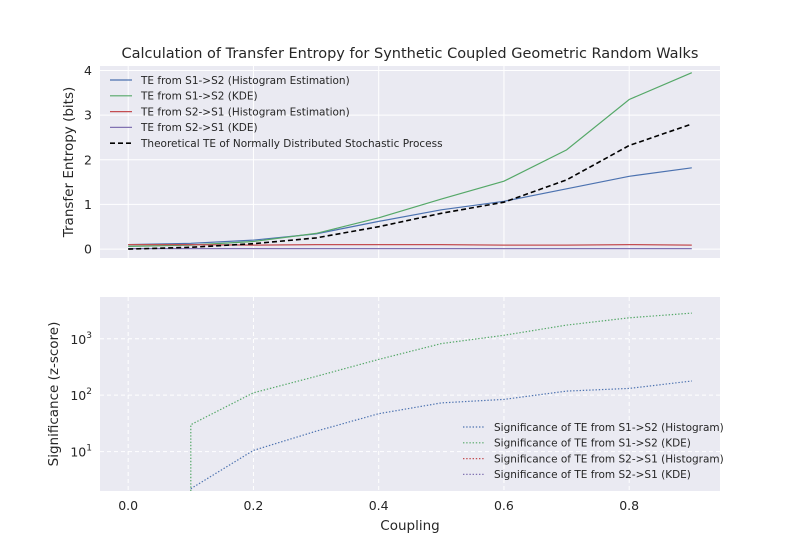 The height and width of the screenshot is (550, 800). Describe the element at coordinates (81, 339) in the screenshot. I see `significance-y-tick-label: 10³` at that location.